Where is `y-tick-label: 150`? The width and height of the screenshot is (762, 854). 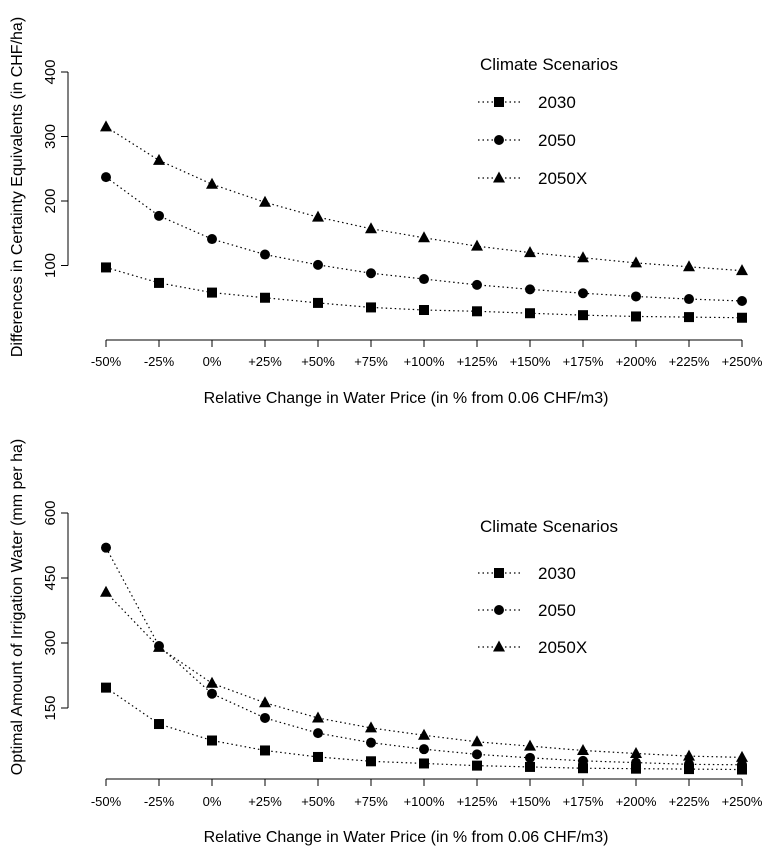 y-tick-label: 150 is located at coordinates (50, 707).